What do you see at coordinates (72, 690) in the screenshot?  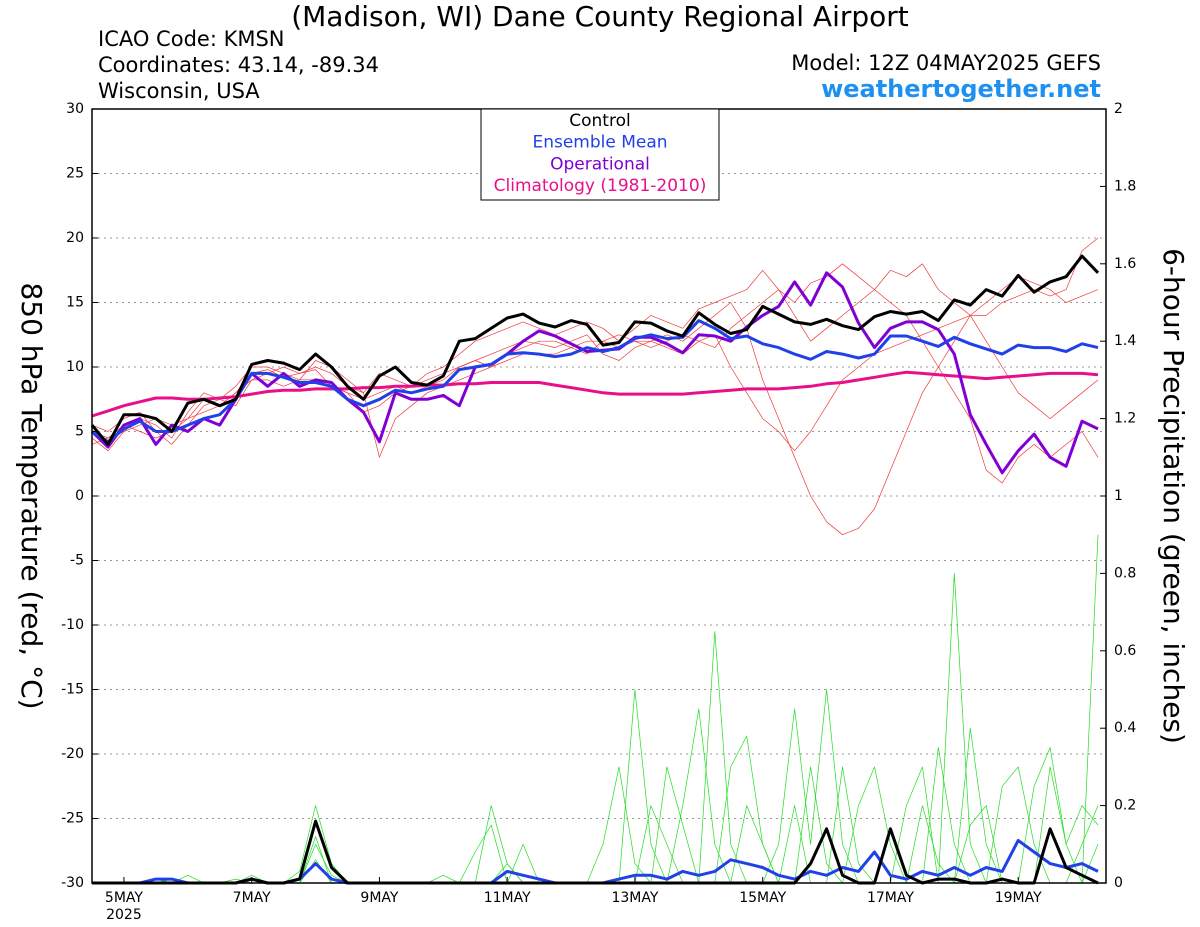 I see `y-tick-label: -15` at bounding box center [72, 690].